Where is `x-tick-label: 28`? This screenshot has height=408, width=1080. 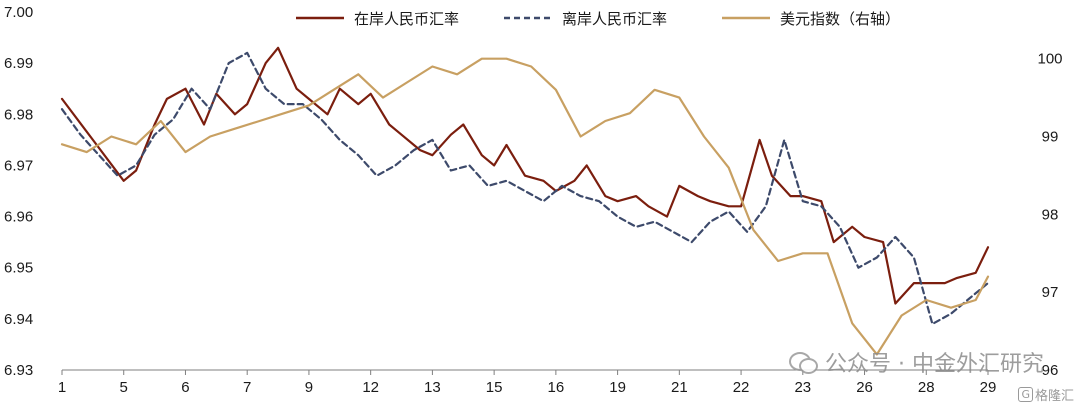
x-tick-label: 28 is located at coordinates (926, 387).